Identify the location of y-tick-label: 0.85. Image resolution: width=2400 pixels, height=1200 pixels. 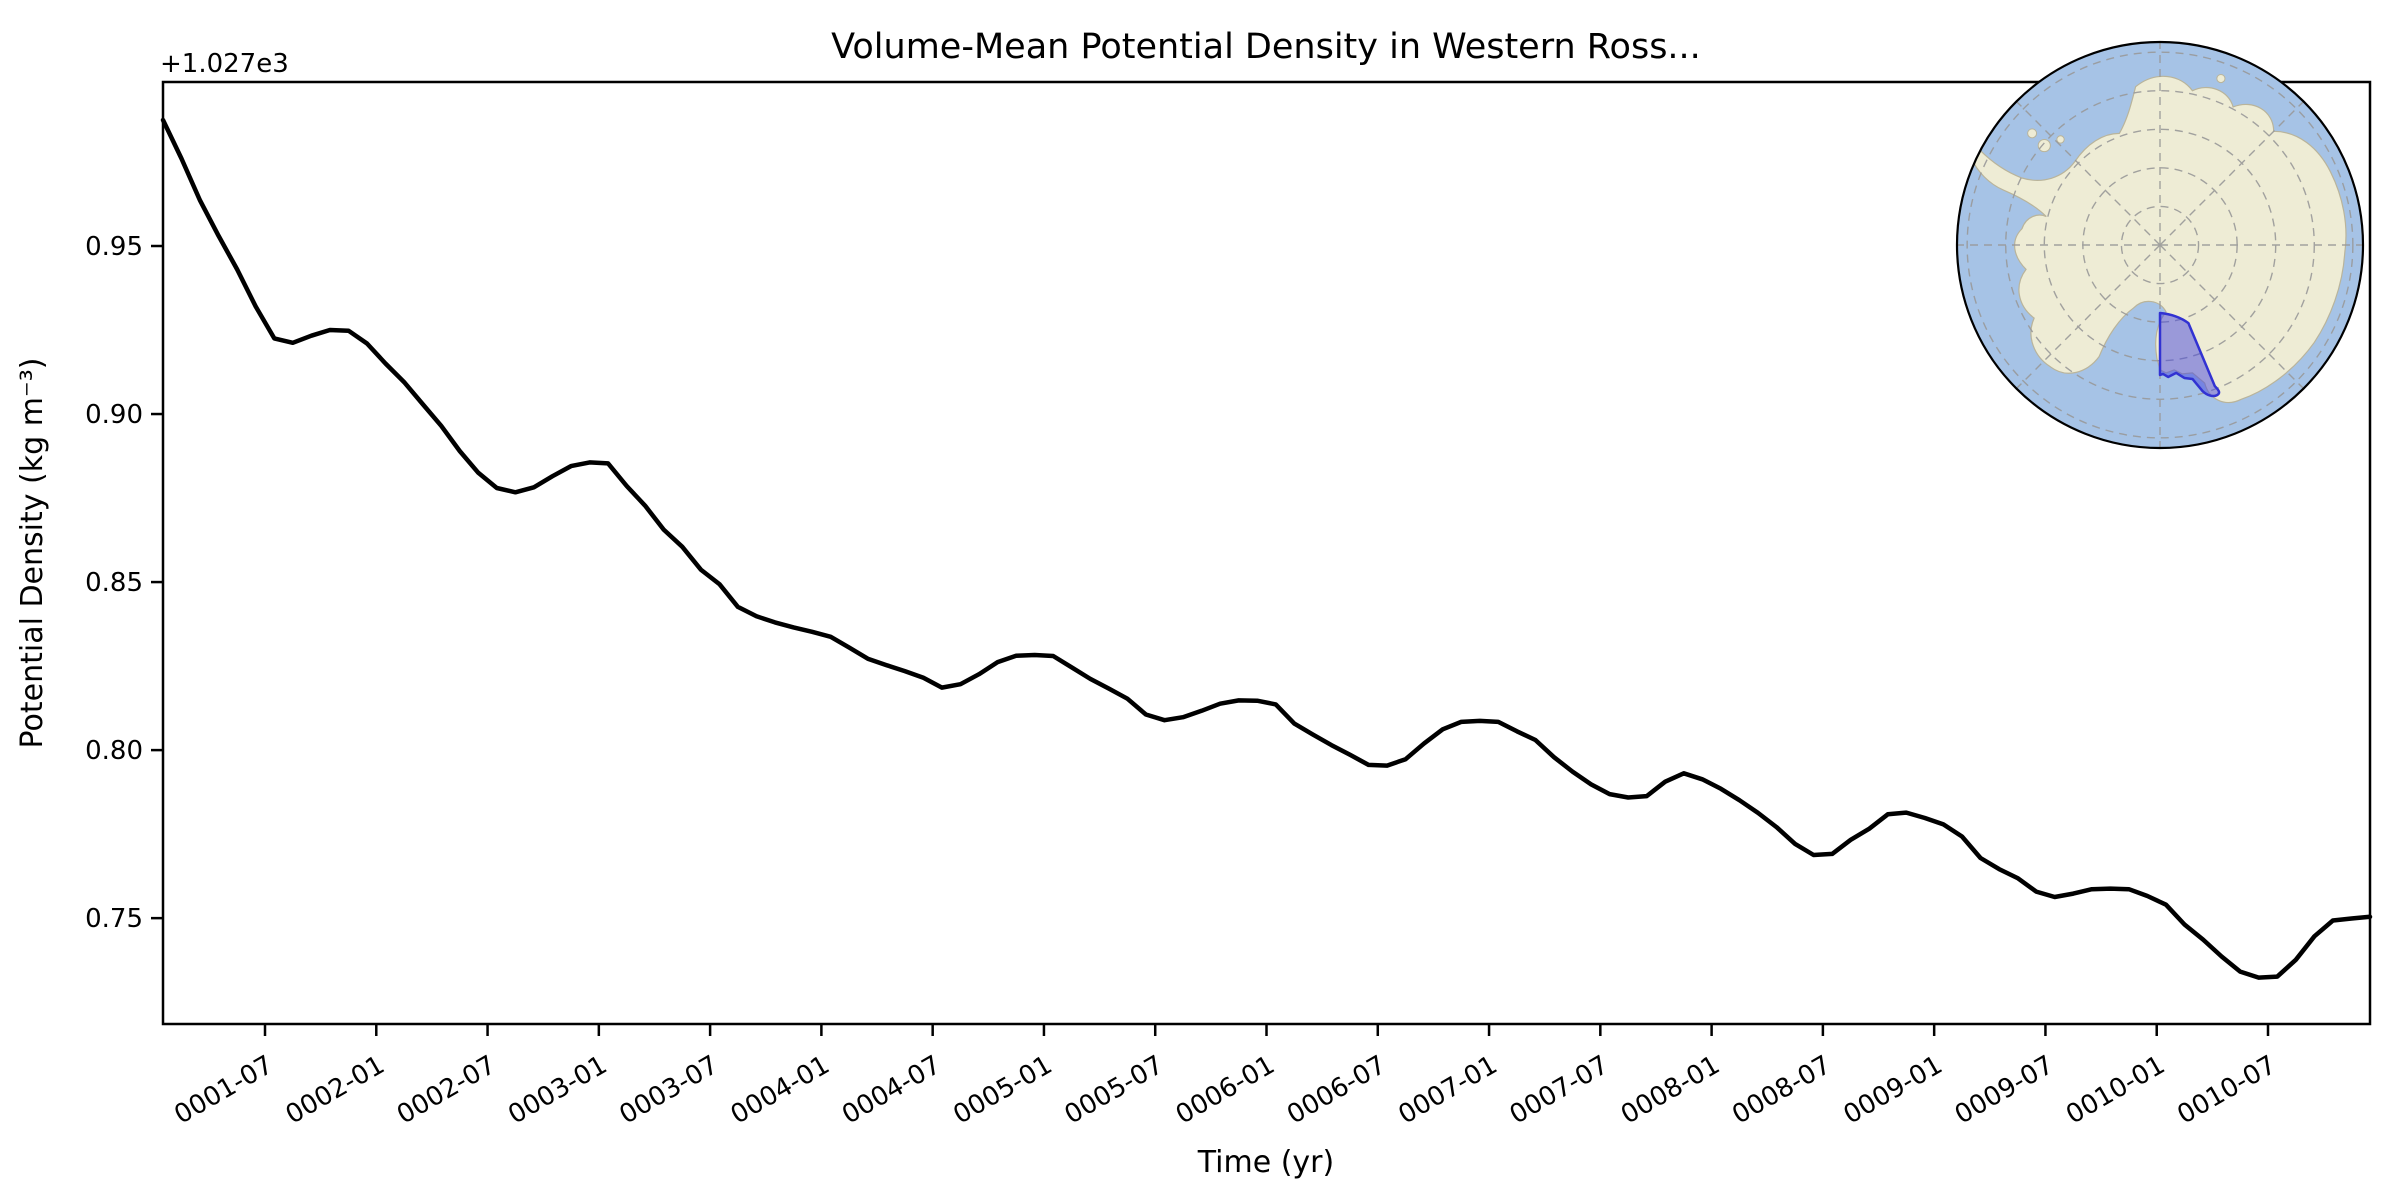
(114, 583).